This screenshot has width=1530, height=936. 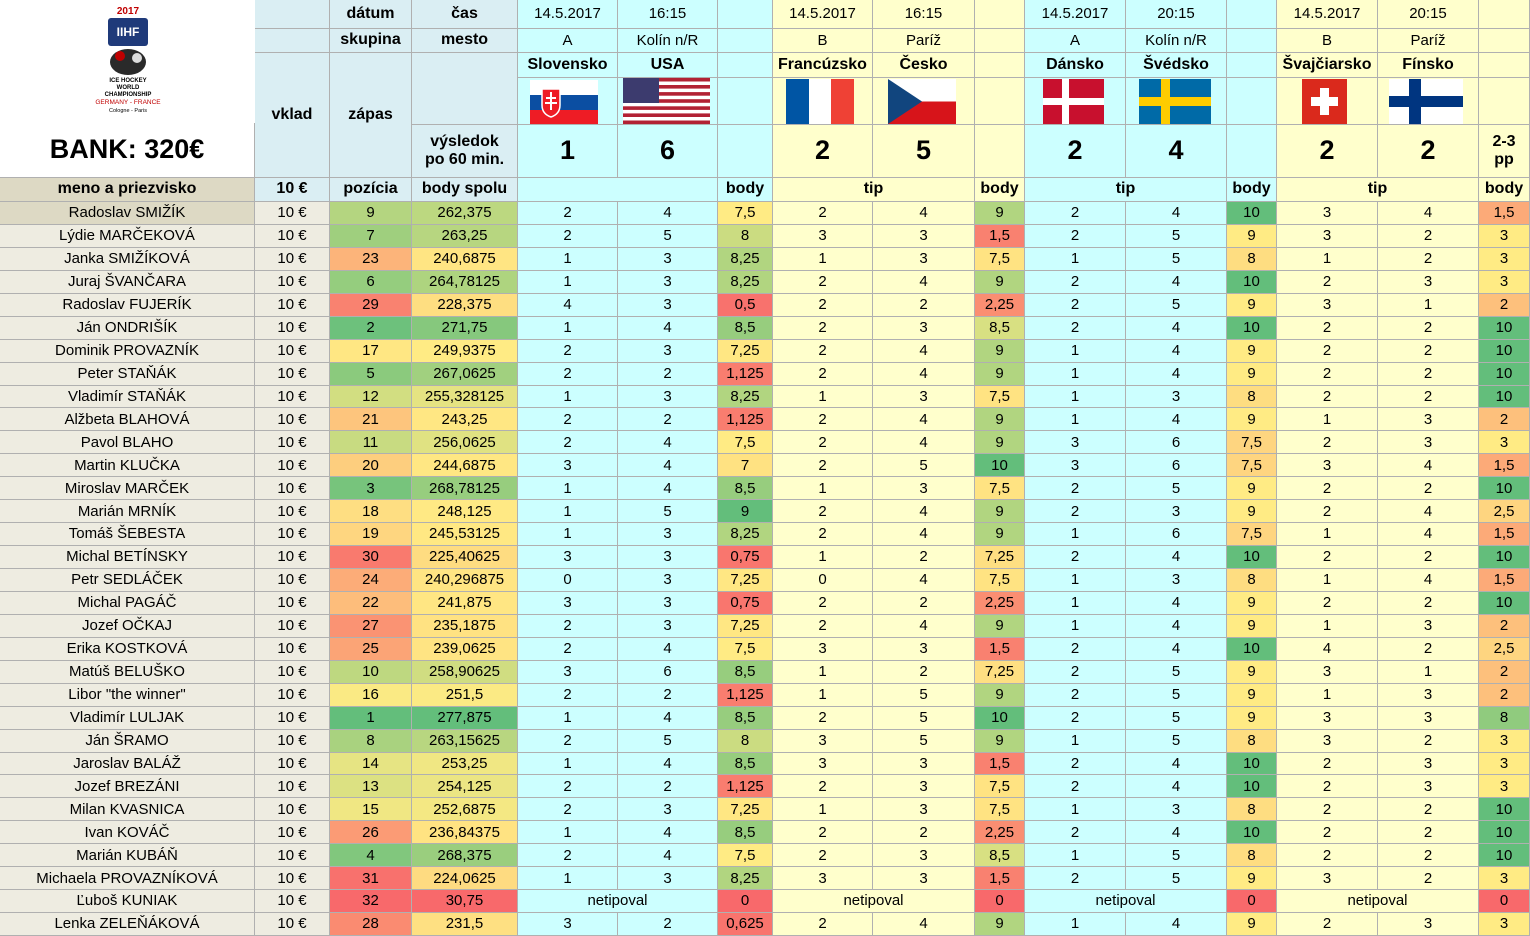 What do you see at coordinates (568, 65) in the screenshot?
I see `home-team: Slovensko` at bounding box center [568, 65].